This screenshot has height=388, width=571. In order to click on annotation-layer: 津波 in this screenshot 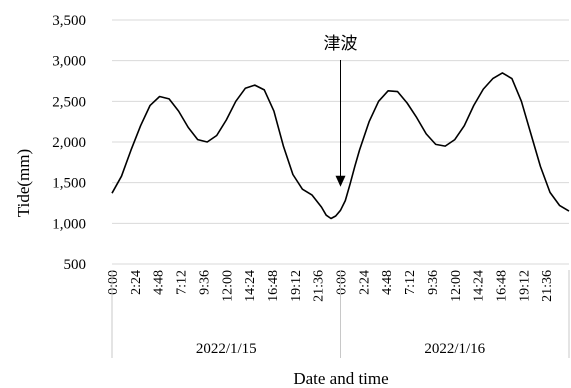, I will do `click(341, 110)`.